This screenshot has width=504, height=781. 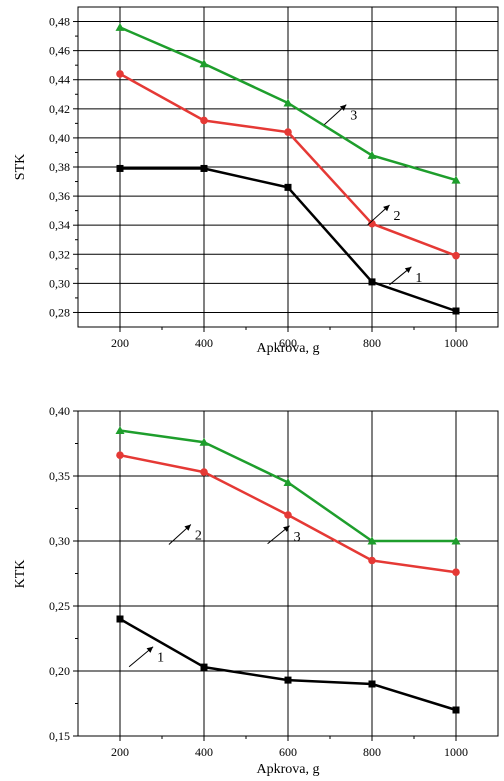 What do you see at coordinates (288, 343) in the screenshot?
I see `stk-x-tick-label: 600` at bounding box center [288, 343].